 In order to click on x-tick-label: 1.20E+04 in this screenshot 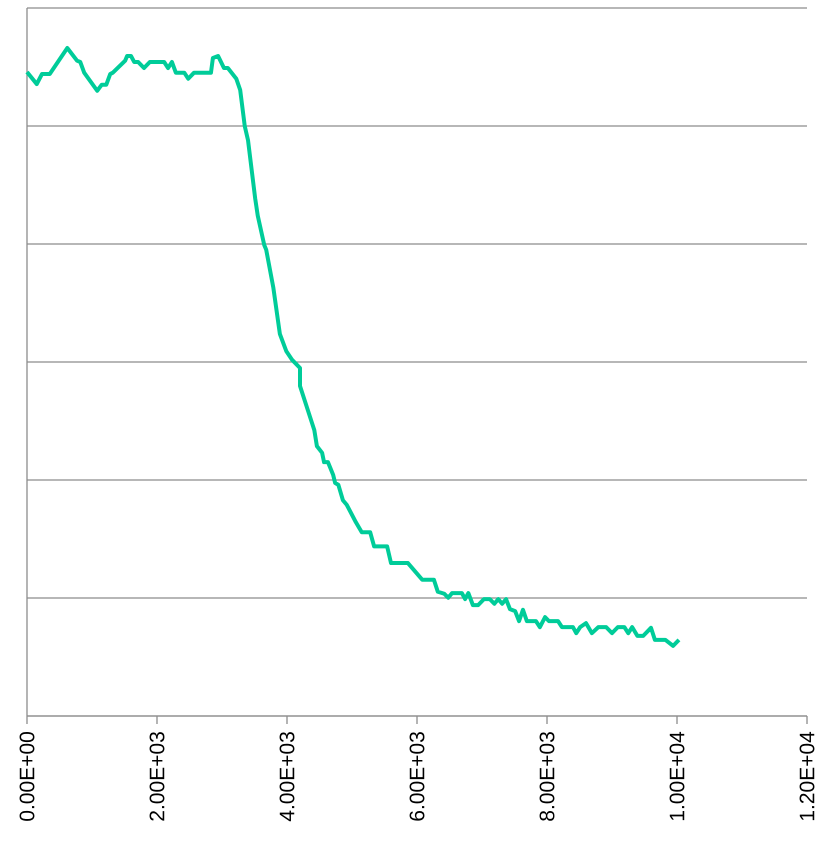, I will do `click(807, 776)`.